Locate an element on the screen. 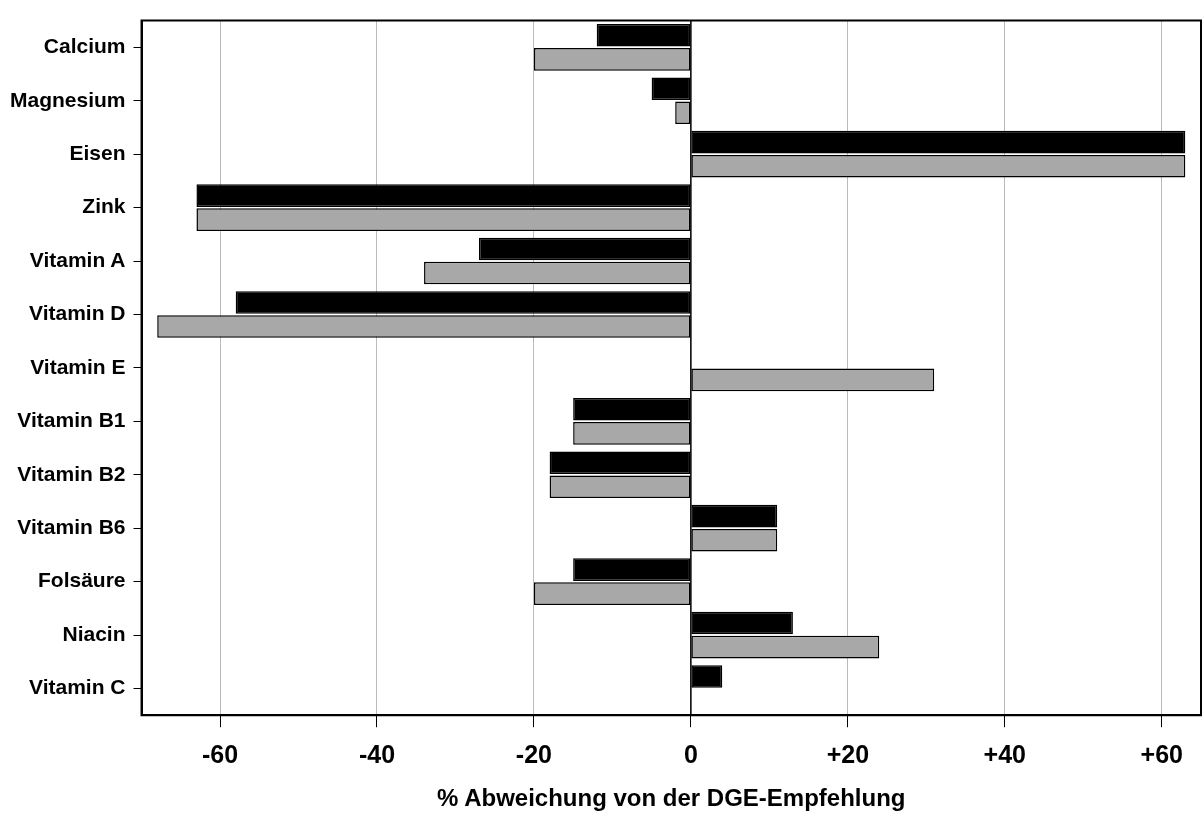 Image resolution: width=1203 pixels, height=822 pixels. x-tick-label: -40 is located at coordinates (377, 754).